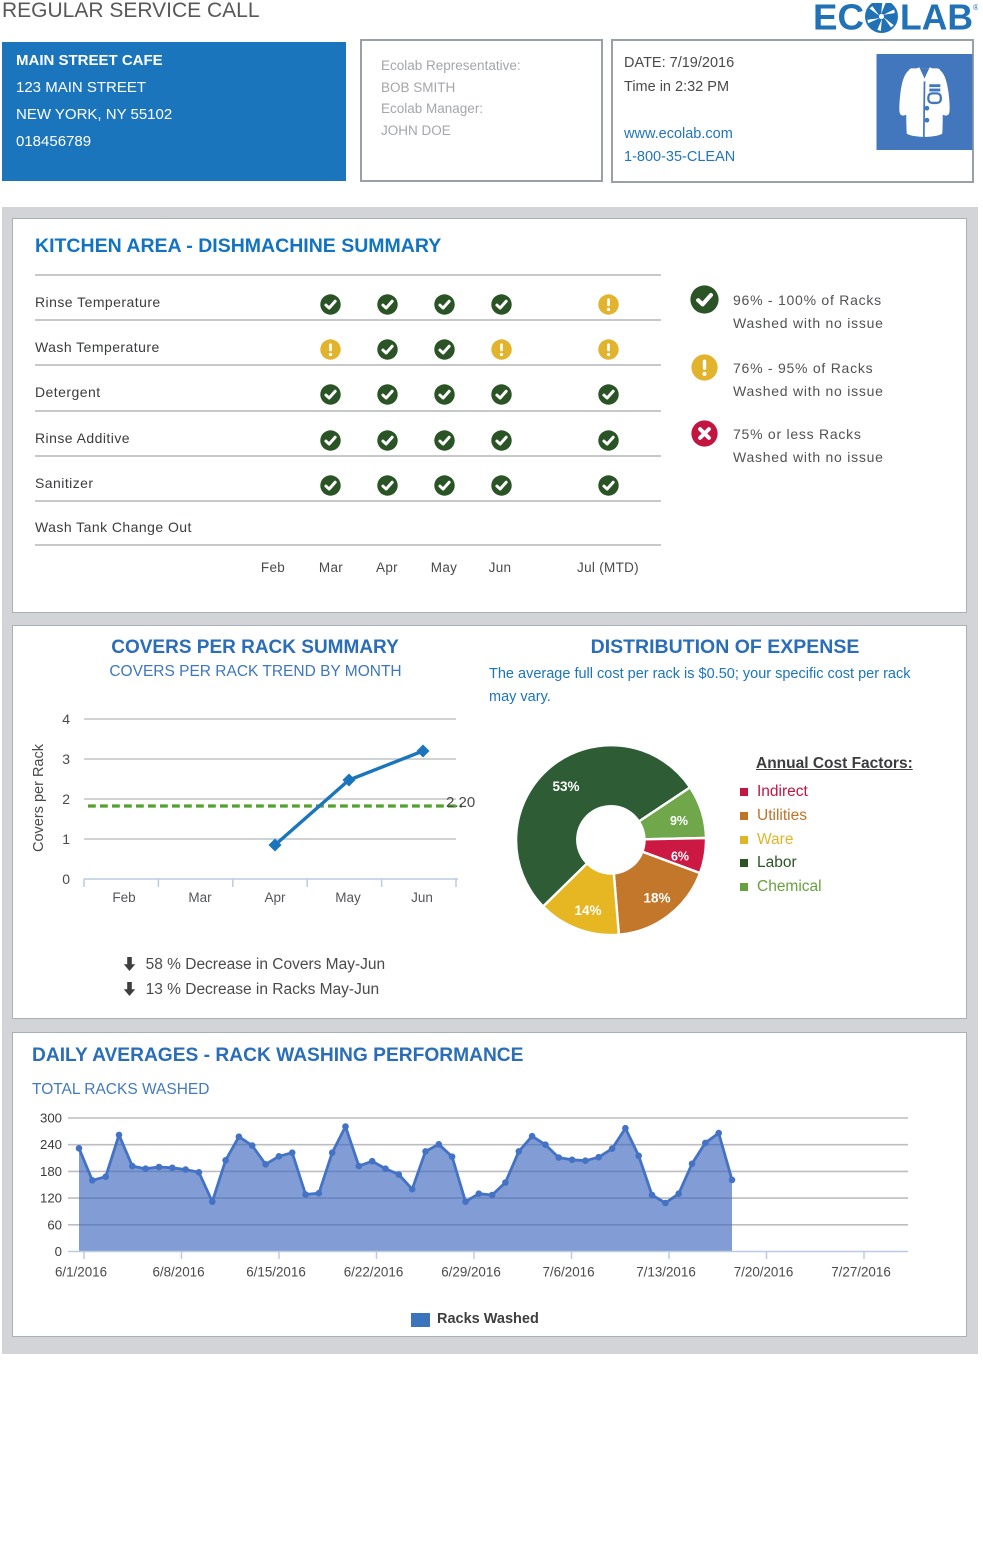 The width and height of the screenshot is (983, 1563). Describe the element at coordinates (656, 898) in the screenshot. I see `svg-text: 18%` at that location.